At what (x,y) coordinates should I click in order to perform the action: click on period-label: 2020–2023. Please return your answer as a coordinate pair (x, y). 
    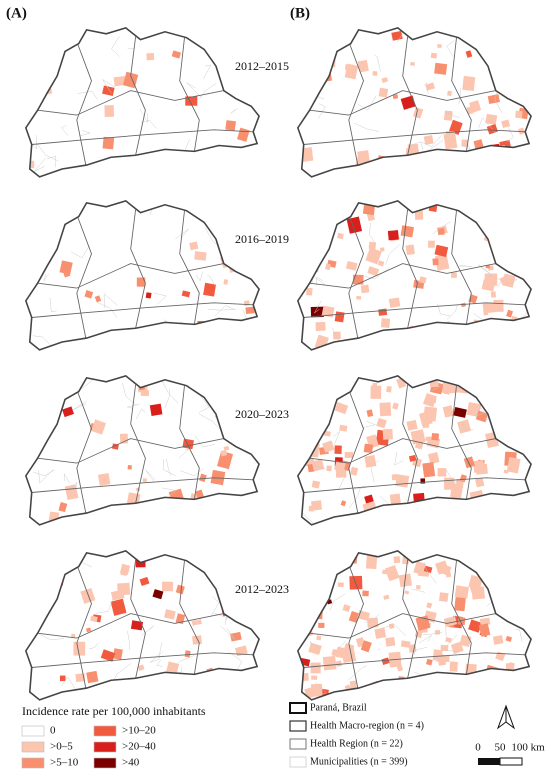
    Looking at the image, I should click on (262, 414).